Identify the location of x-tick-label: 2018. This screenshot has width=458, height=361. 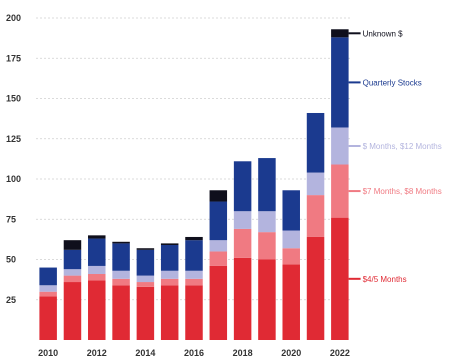
(243, 353).